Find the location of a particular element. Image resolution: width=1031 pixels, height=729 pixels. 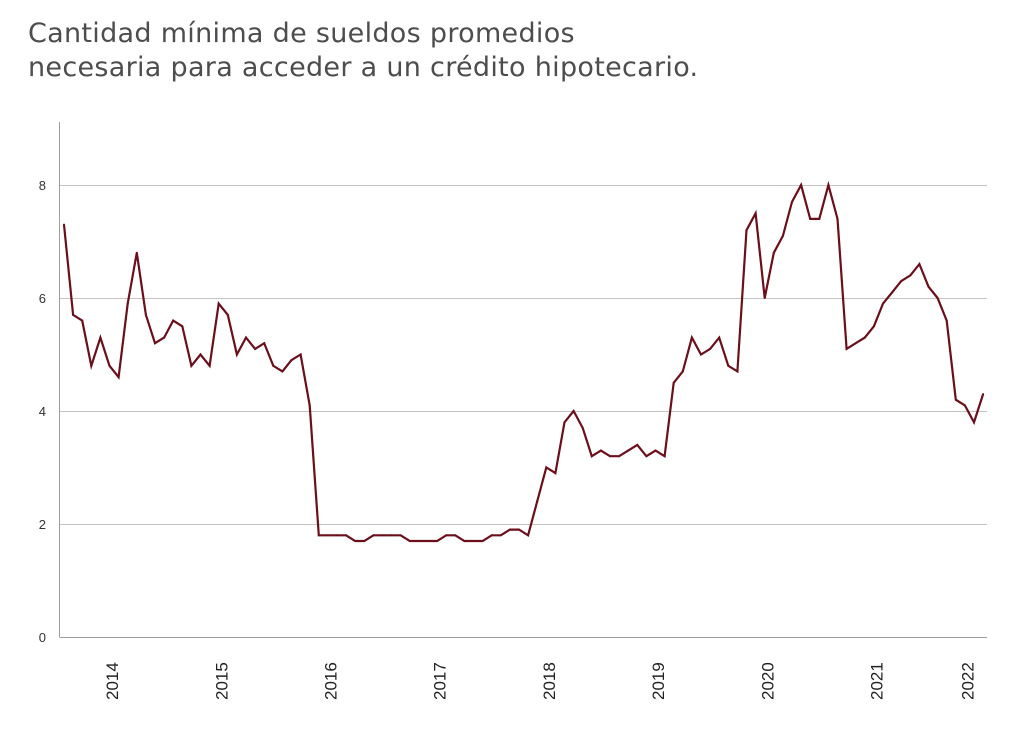

x-tick-label: 2015 is located at coordinates (221, 681).